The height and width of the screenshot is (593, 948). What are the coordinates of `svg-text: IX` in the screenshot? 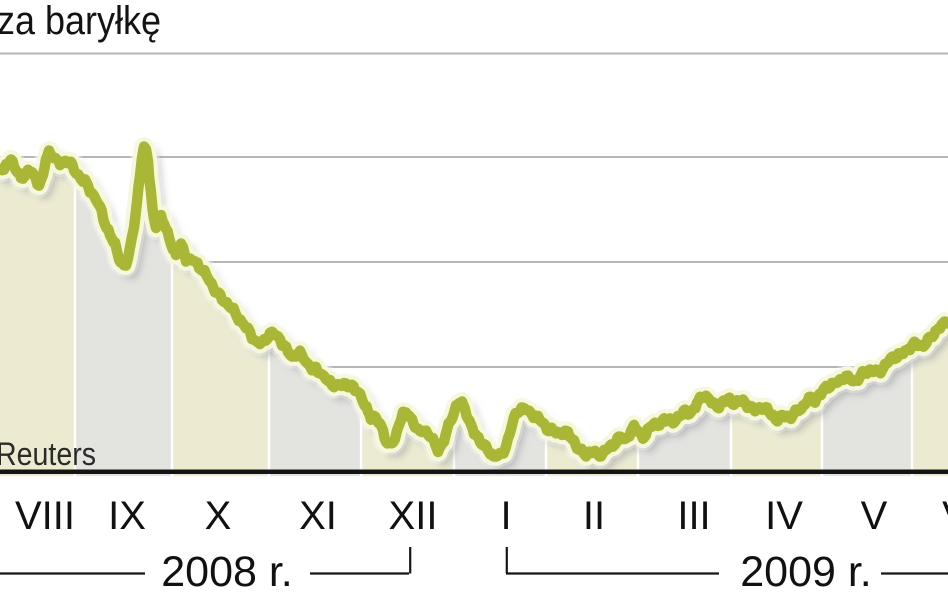 It's located at (127, 516).